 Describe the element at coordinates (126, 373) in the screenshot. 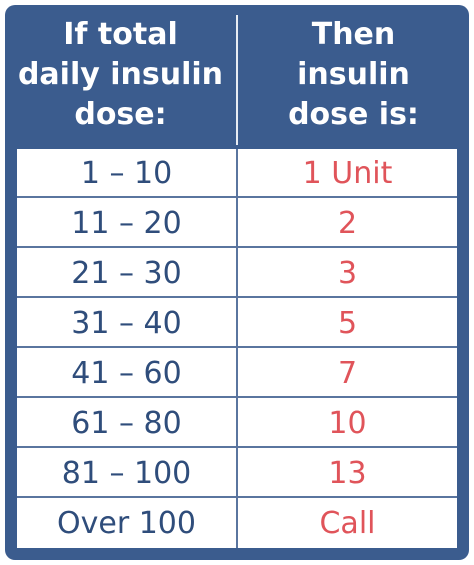

I see `range-cell: 41 – 60` at that location.